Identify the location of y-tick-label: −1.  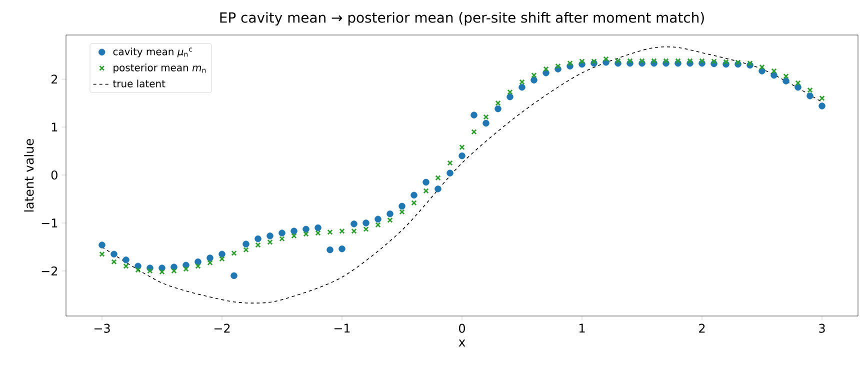
(50, 223).